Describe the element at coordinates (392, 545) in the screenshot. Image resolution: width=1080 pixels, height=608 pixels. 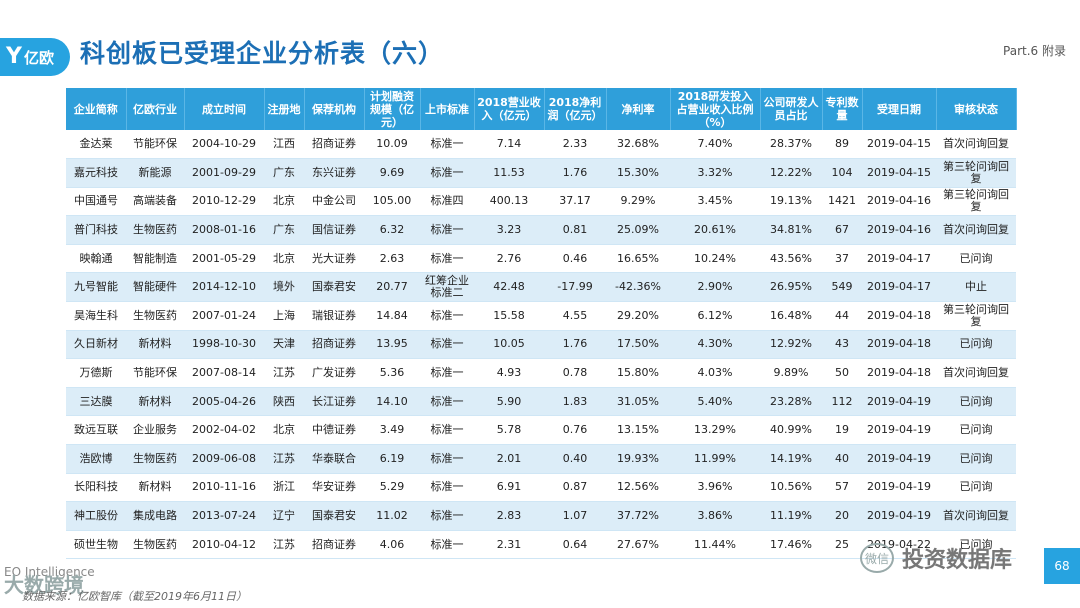
I see `table-cell: 4.06` at that location.